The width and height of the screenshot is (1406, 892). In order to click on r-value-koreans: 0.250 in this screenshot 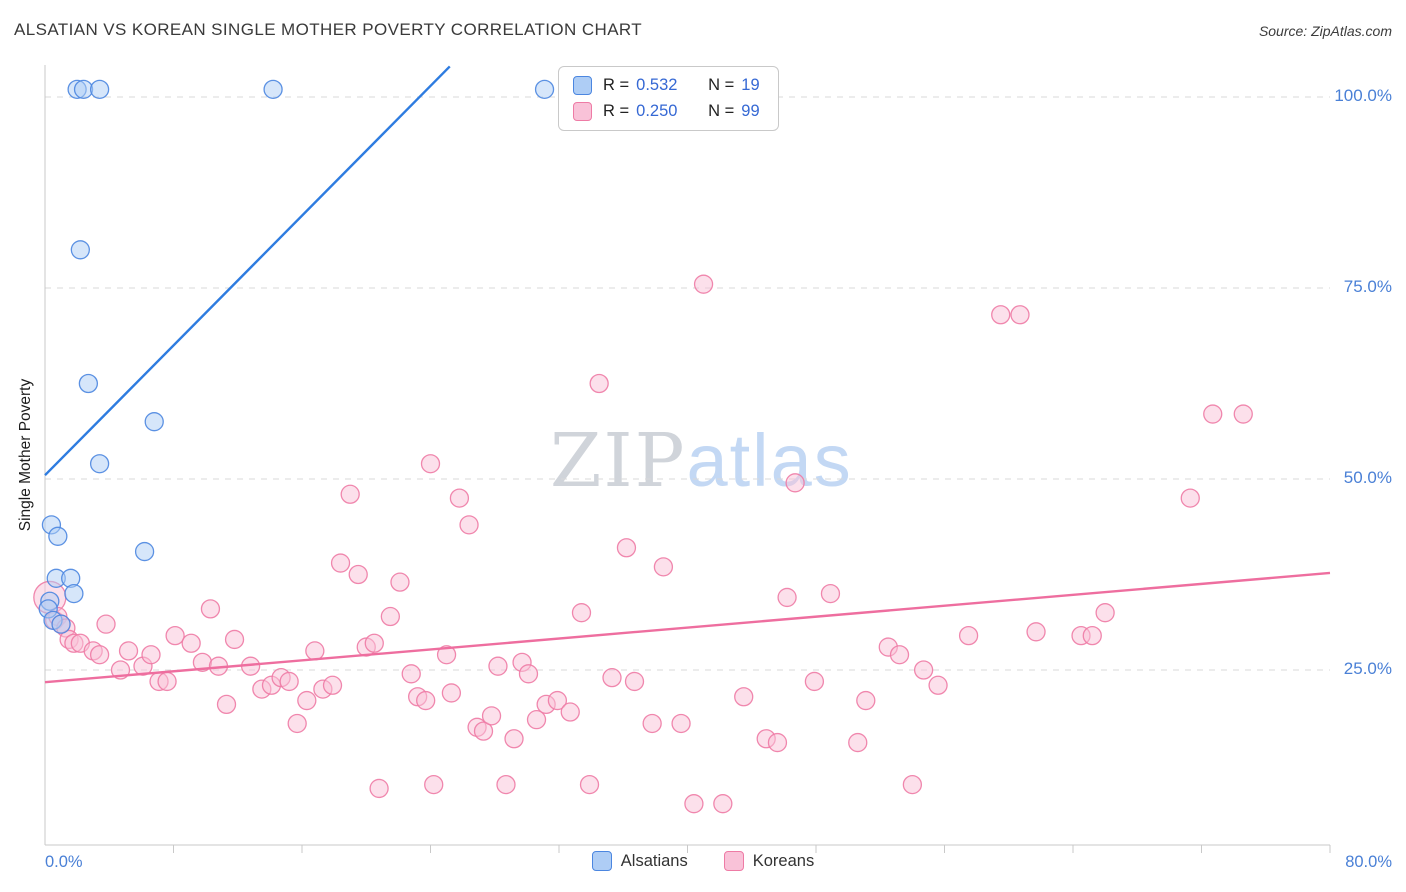, I will do `click(657, 111)`.